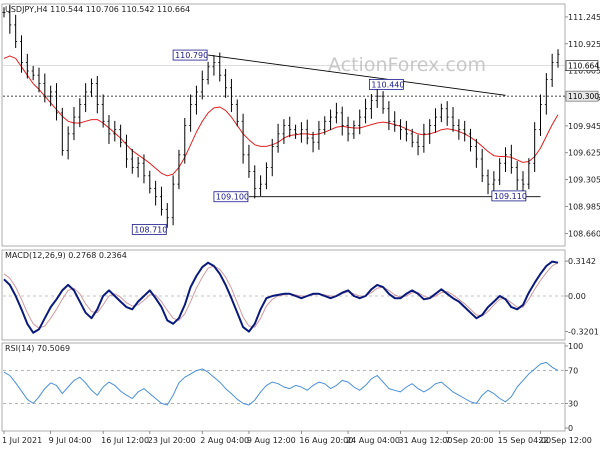  I want to click on price-ytick-label: 109.305, so click(584, 180).